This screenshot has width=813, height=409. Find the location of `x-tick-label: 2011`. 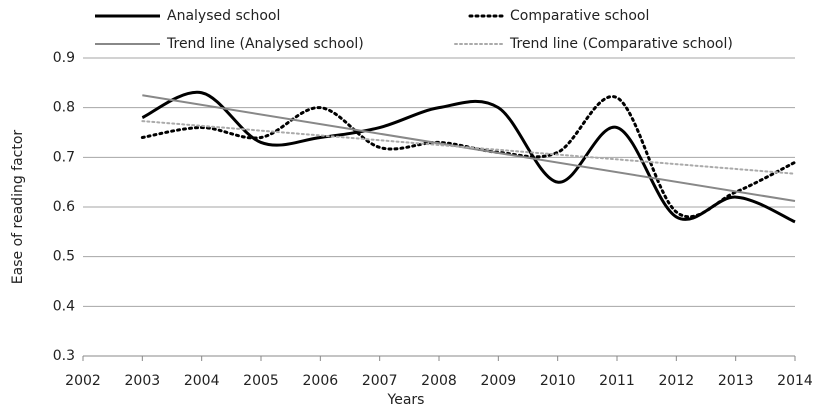

x-tick-label: 2011 is located at coordinates (617, 381).